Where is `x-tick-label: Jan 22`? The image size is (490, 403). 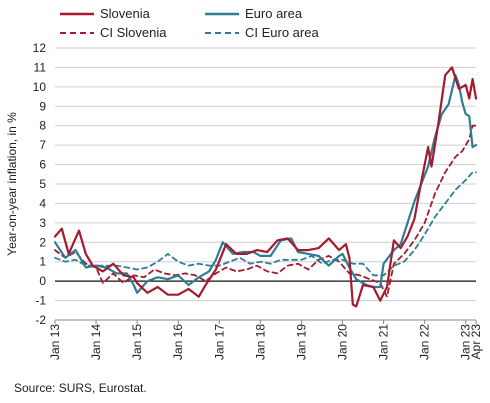
x-tick-label: Jan 22 is located at coordinates (425, 342).